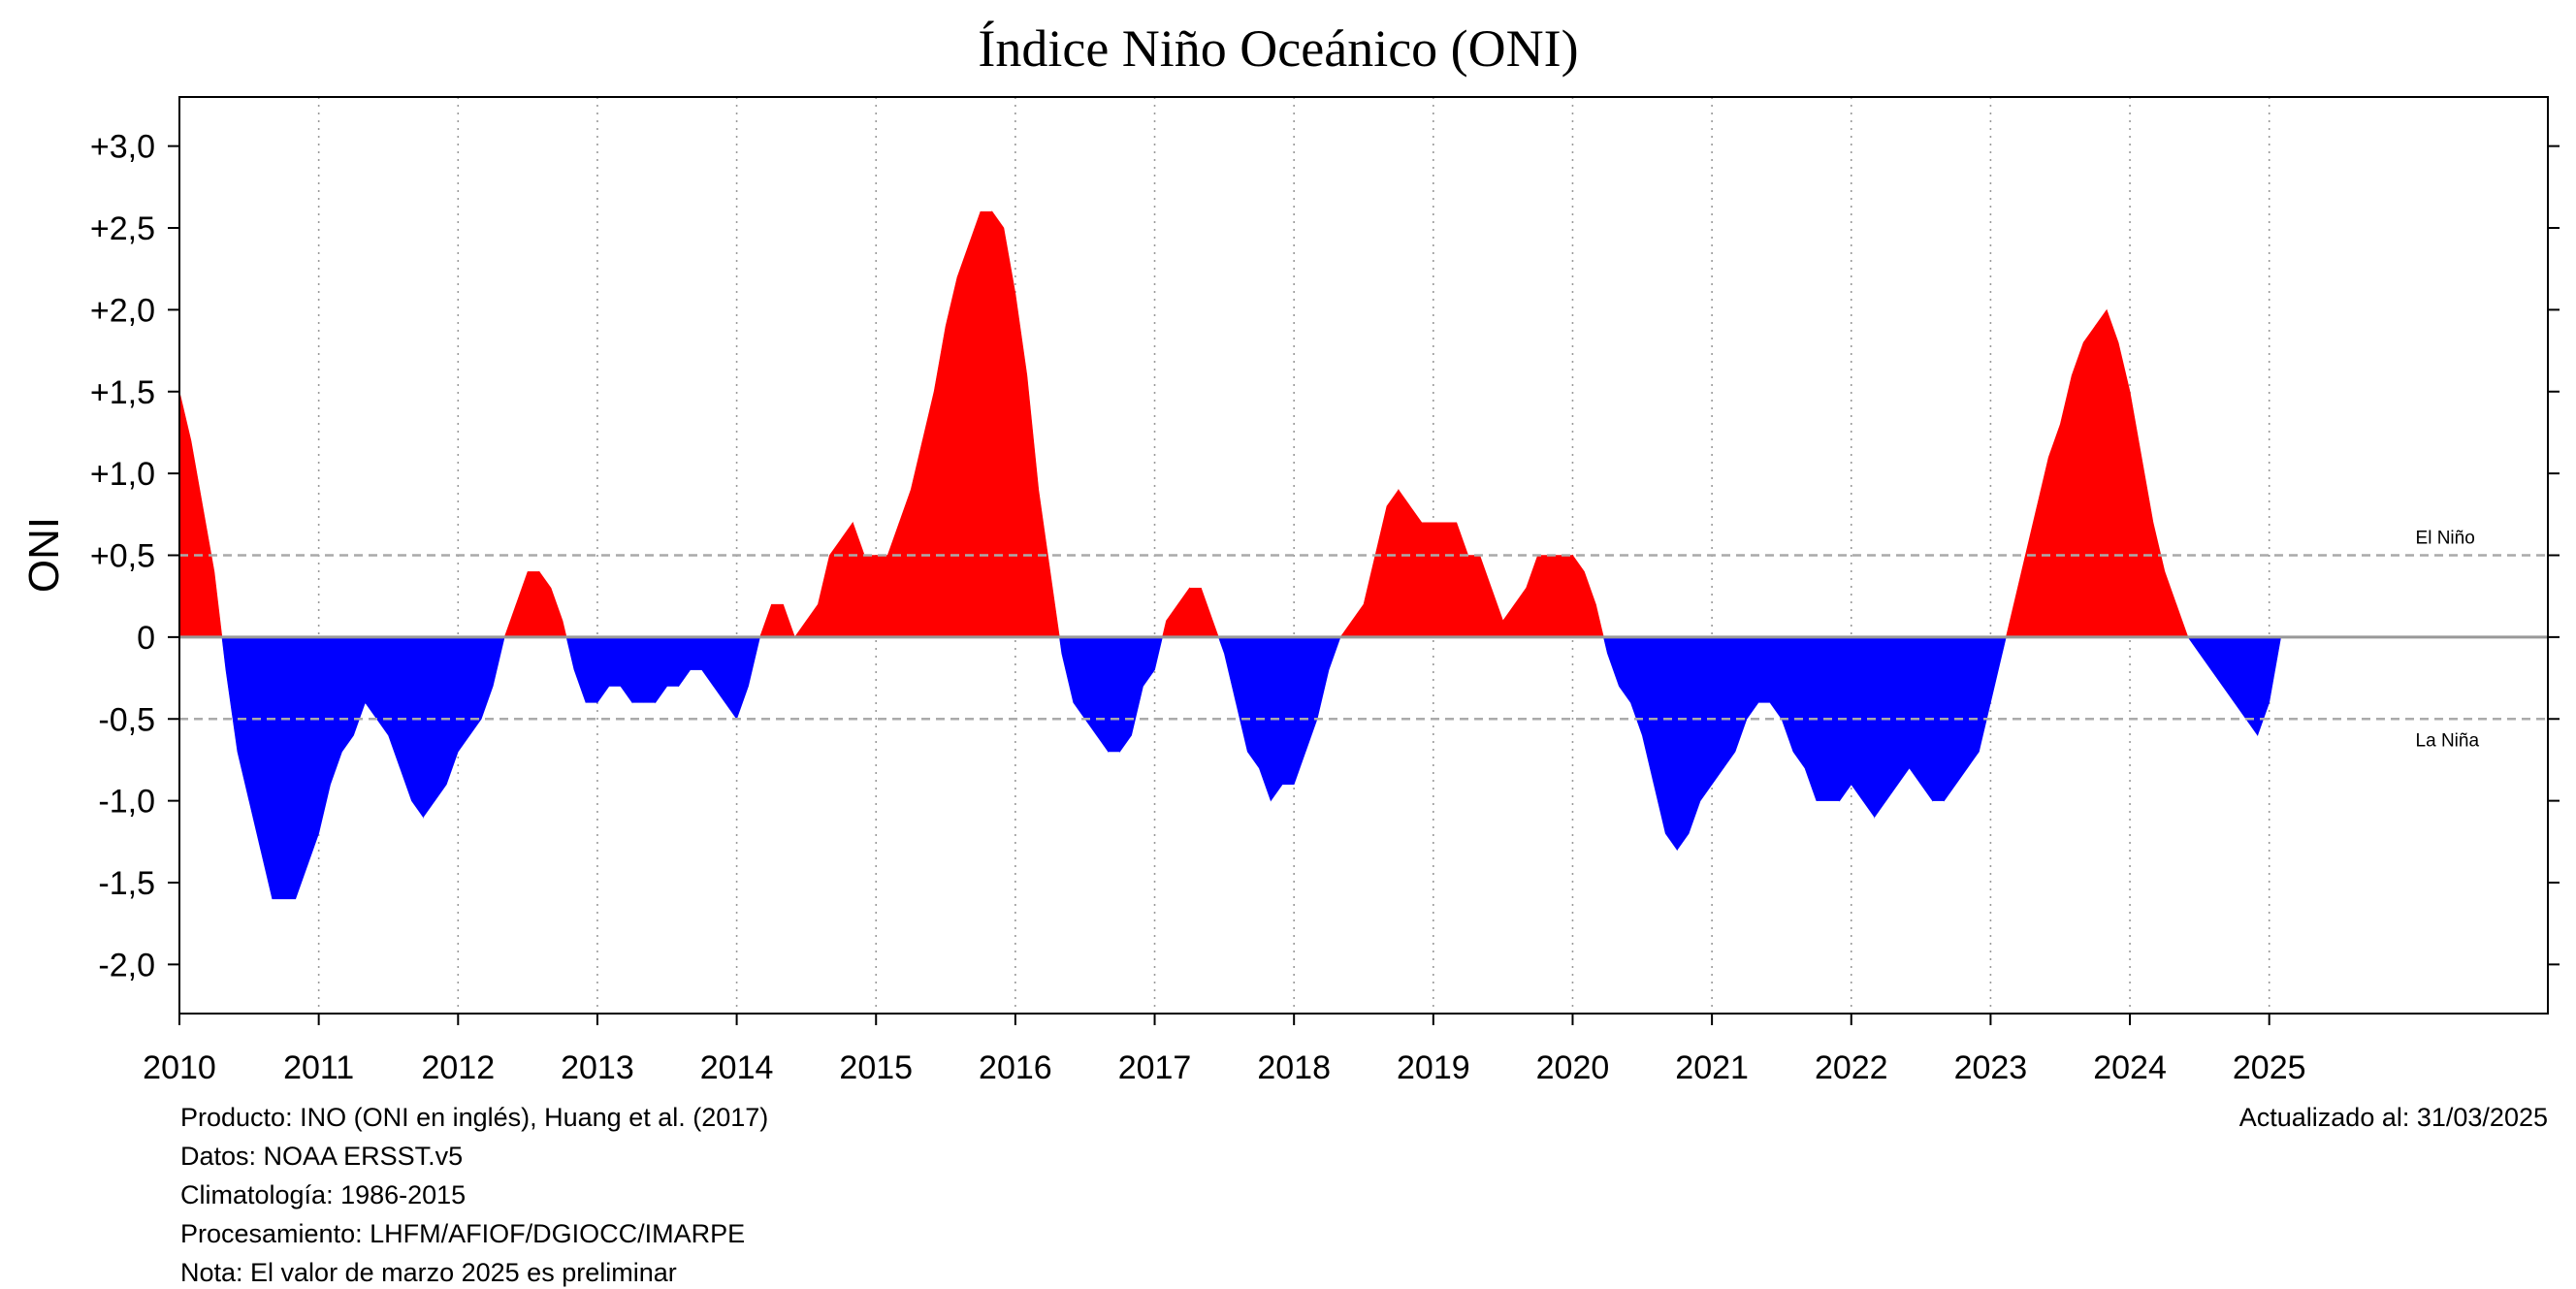  What do you see at coordinates (122, 474) in the screenshot?
I see `y-tick-label: +1,0` at bounding box center [122, 474].